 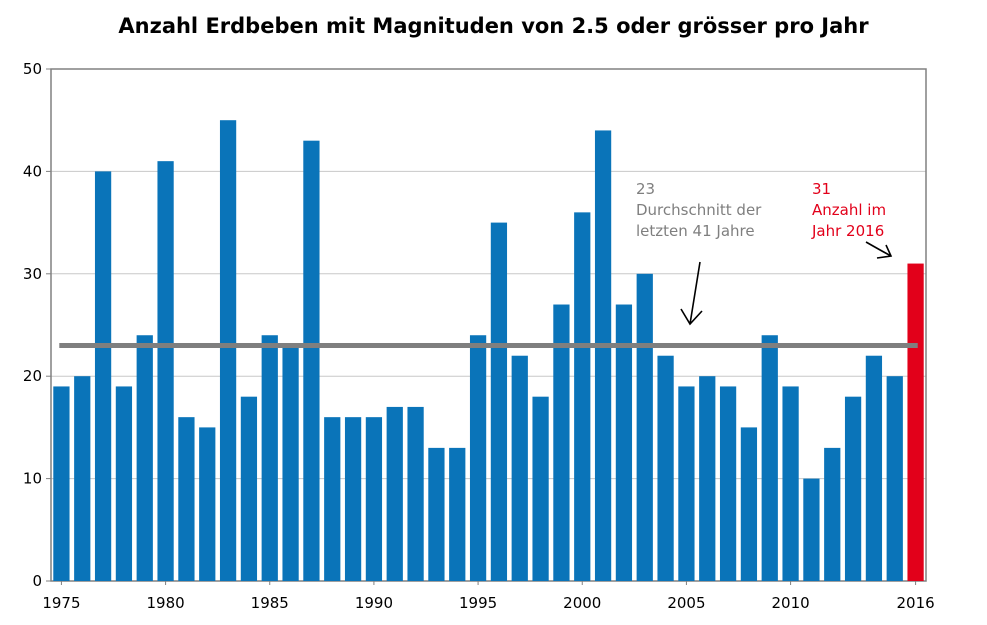 What do you see at coordinates (32, 69) in the screenshot?
I see `y-tick-label-50: 50` at bounding box center [32, 69].